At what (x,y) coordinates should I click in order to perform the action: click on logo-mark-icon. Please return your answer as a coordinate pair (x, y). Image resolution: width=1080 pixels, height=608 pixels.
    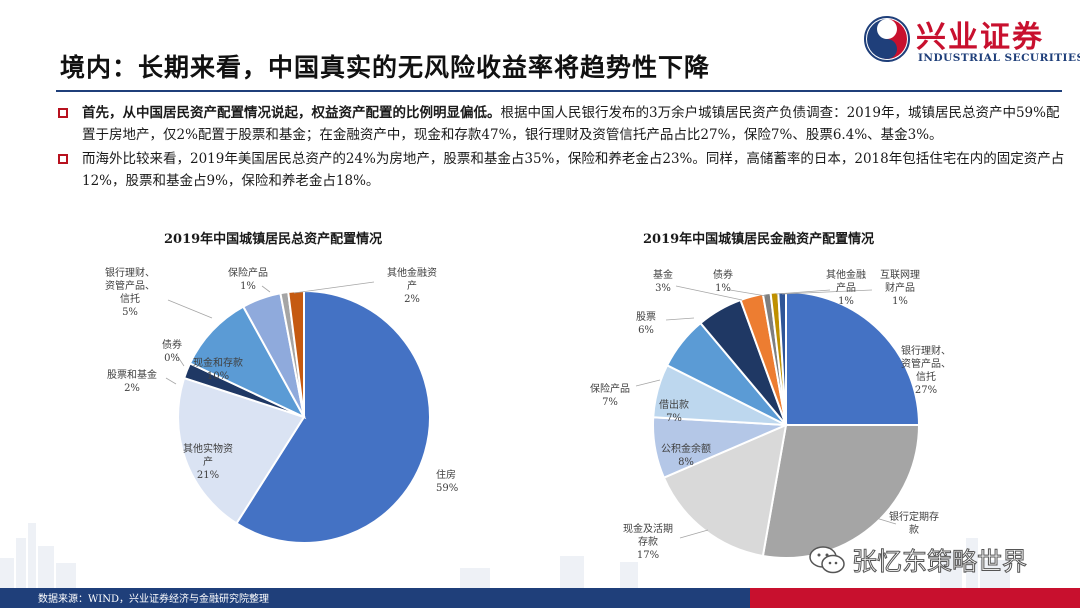
    Looking at the image, I should click on (887, 39).